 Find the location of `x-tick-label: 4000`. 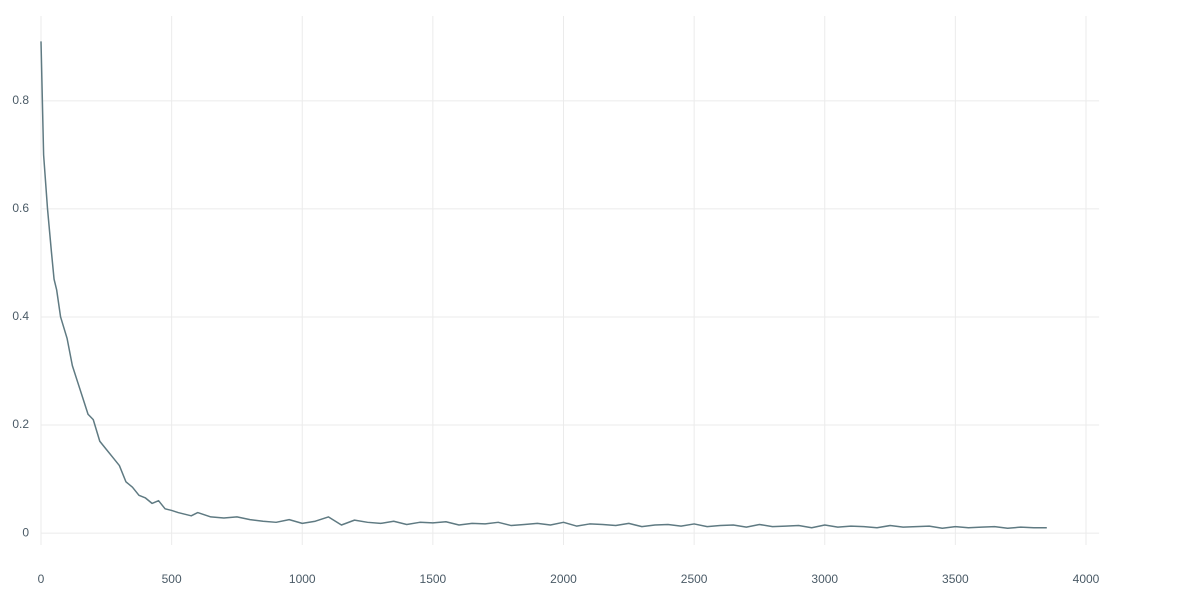

x-tick-label: 4000 is located at coordinates (1086, 579).